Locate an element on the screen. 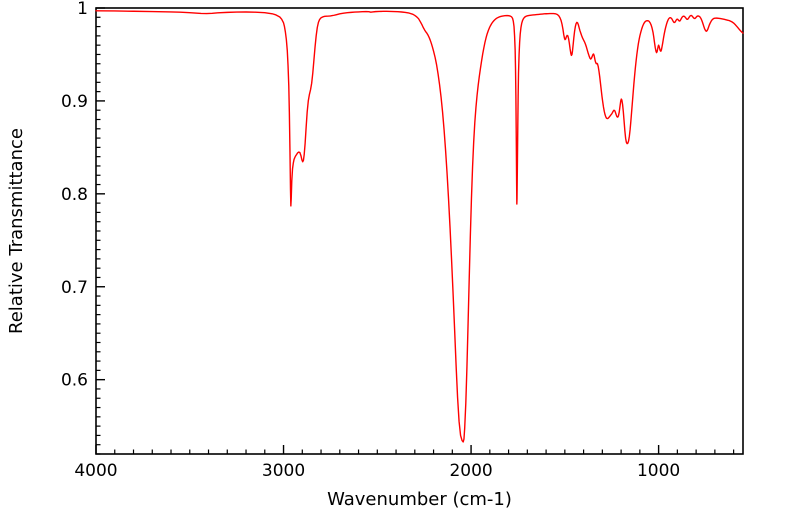  x-tick-label: 4000 is located at coordinates (95, 471).